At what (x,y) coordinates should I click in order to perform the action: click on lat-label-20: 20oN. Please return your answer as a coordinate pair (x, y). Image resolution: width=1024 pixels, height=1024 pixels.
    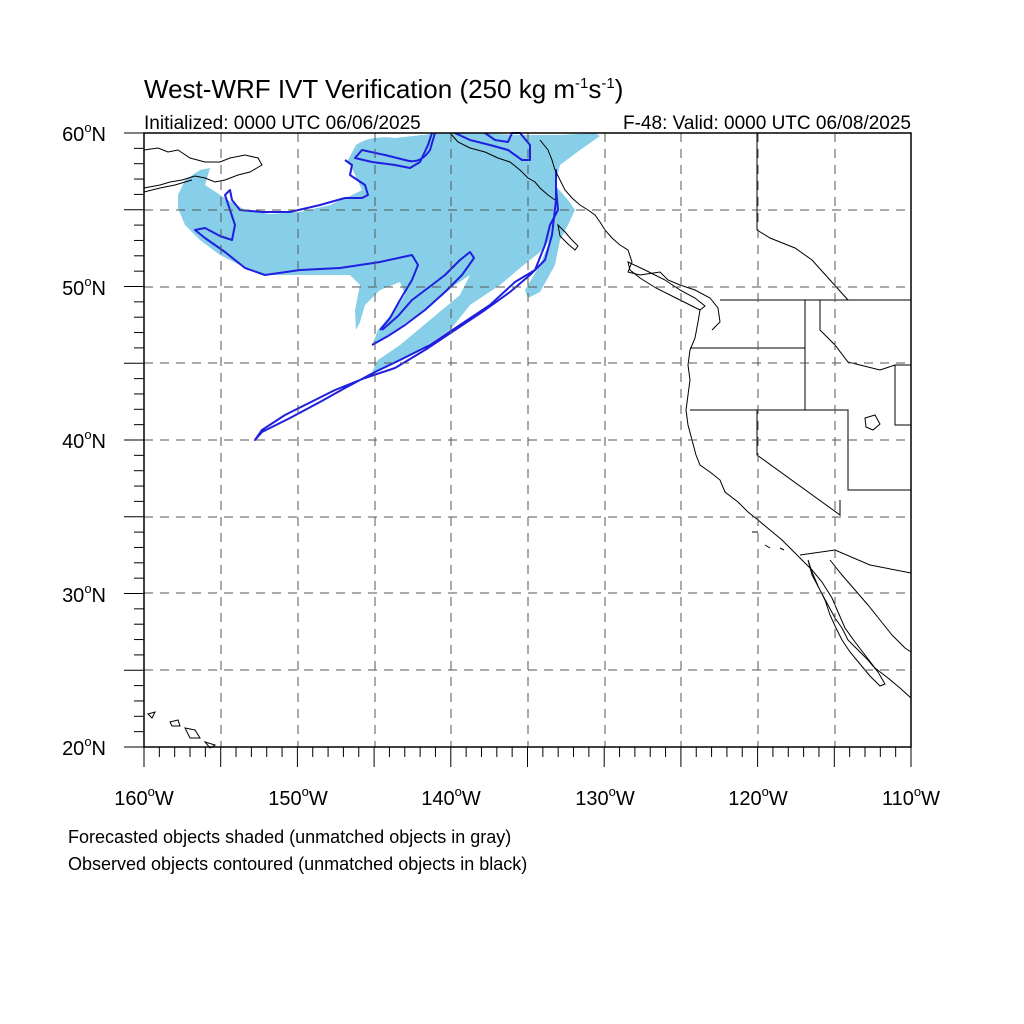
    Looking at the image, I should click on (84, 747).